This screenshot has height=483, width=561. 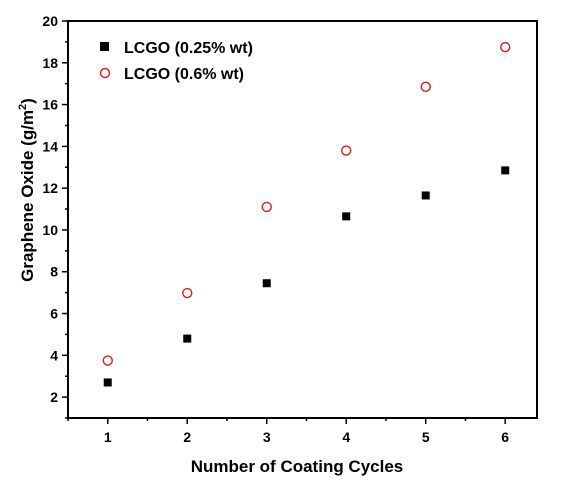 I want to click on y-tick-label: 20, so click(x=50, y=21).